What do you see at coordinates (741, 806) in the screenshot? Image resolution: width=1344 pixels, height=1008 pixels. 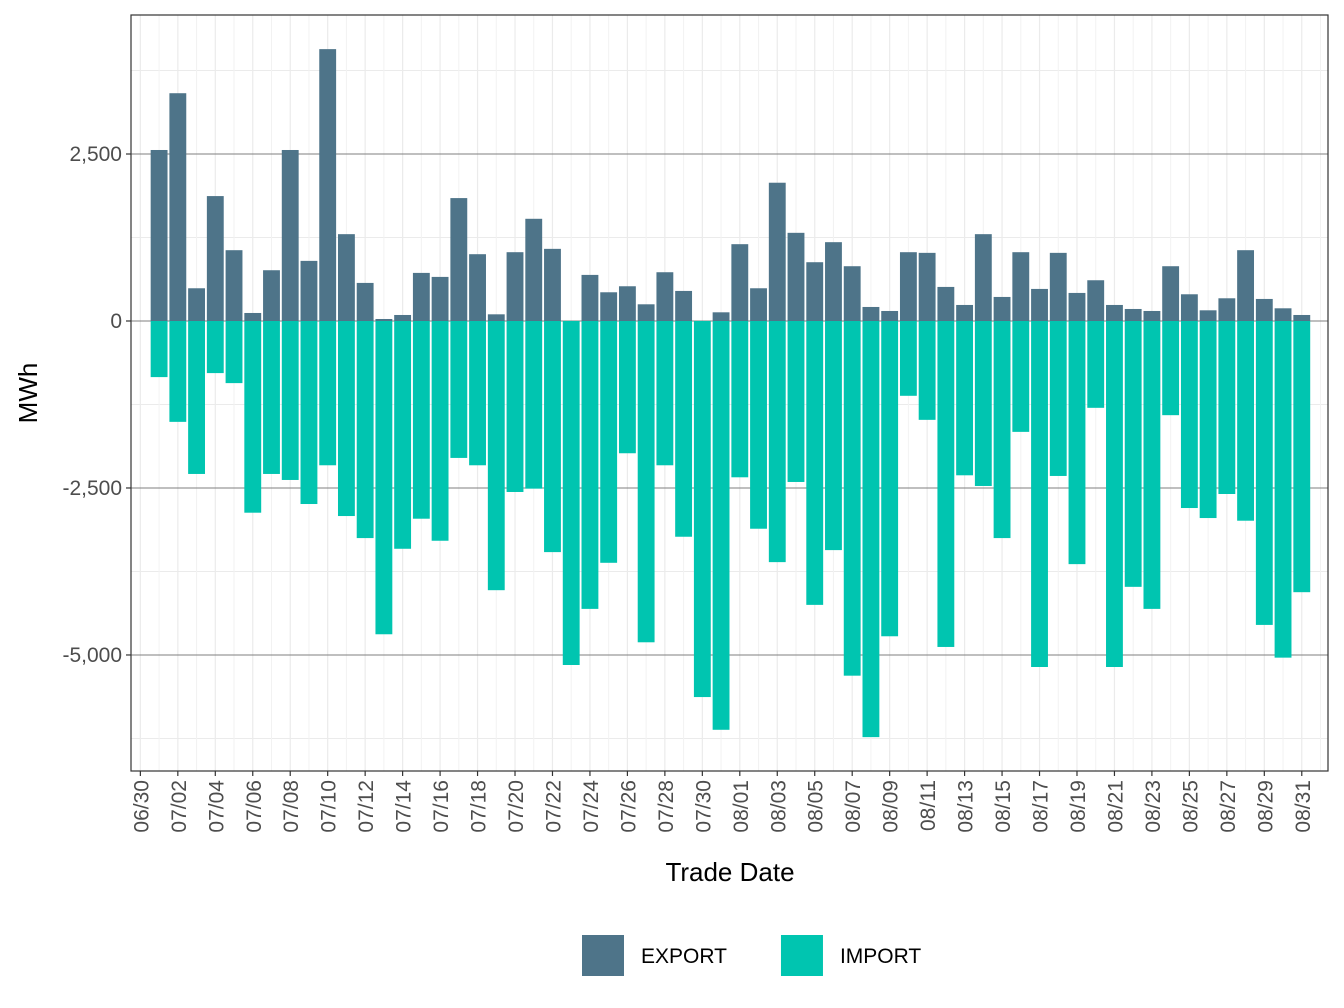 I see `x-tick-label: 08/01` at bounding box center [741, 806].